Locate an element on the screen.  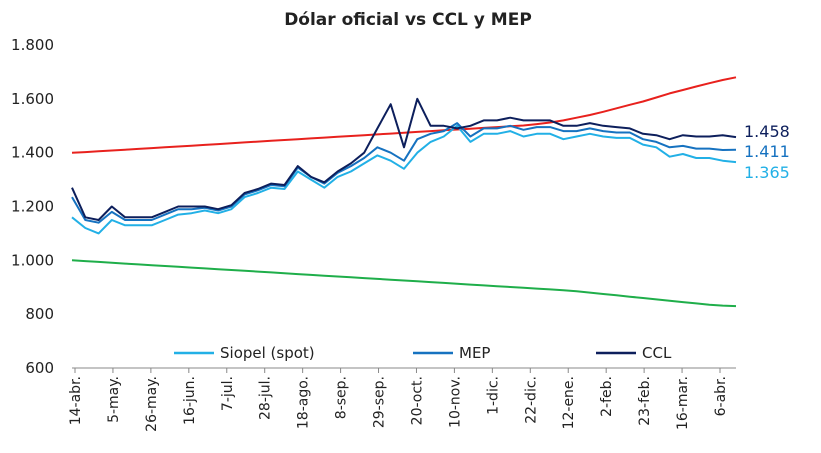
x-tick-label: 26-may. is located at coordinates (152, 404).